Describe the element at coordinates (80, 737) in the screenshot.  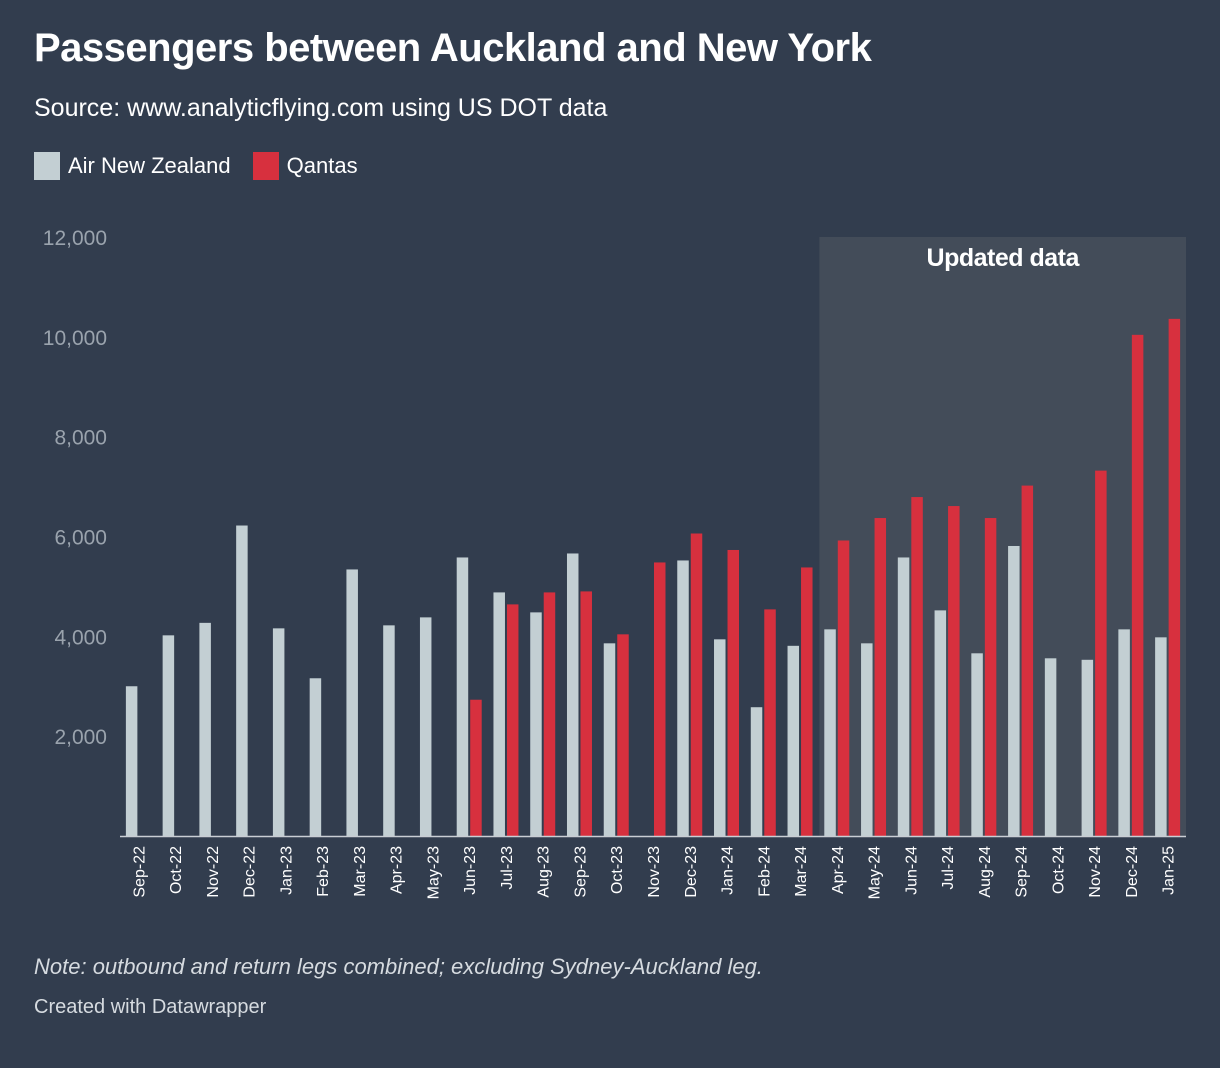
I see `y-tick-label: 2,000` at that location.